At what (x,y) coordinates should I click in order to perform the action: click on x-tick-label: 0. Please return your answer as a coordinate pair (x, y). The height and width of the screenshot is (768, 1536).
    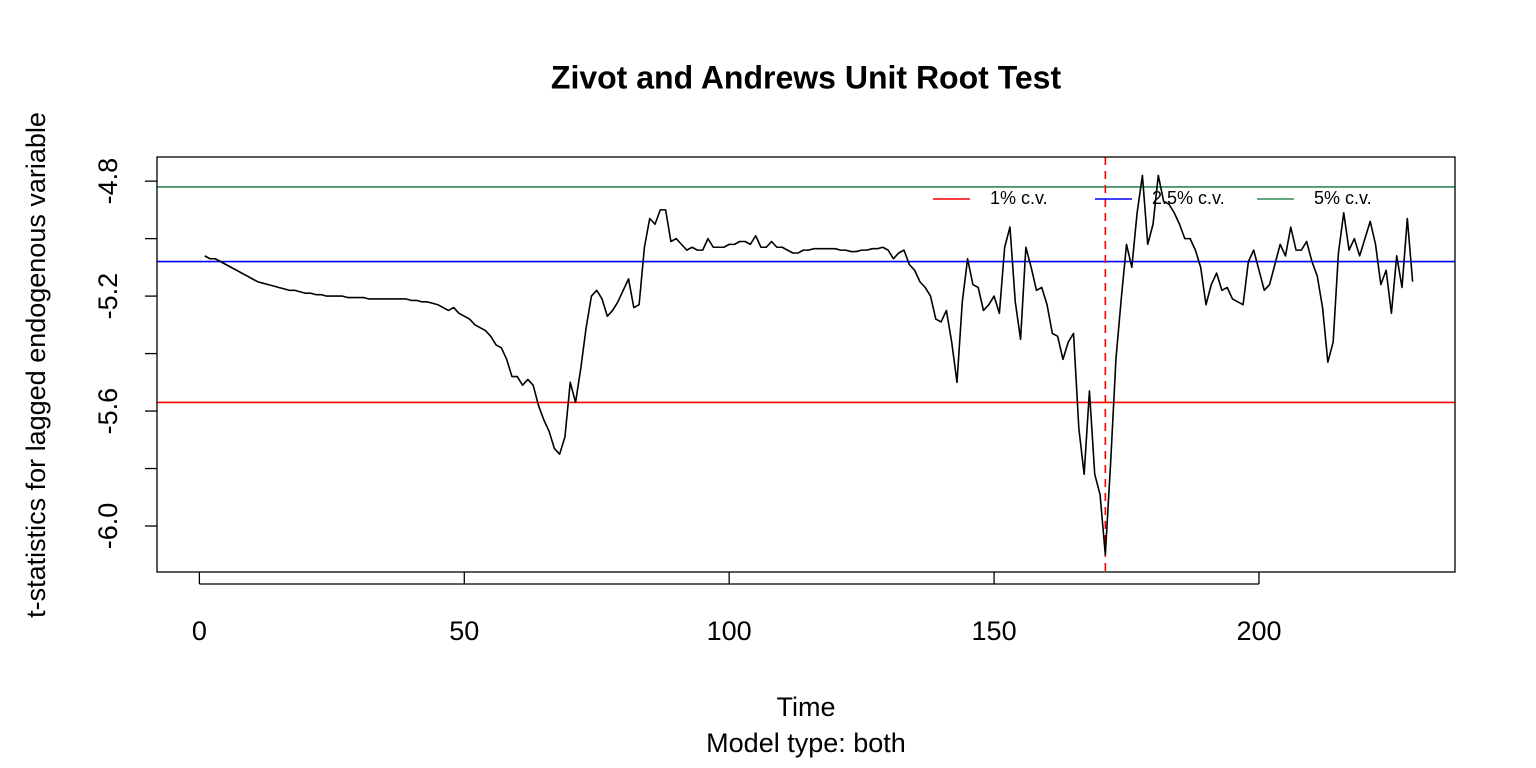
    Looking at the image, I should click on (199, 631).